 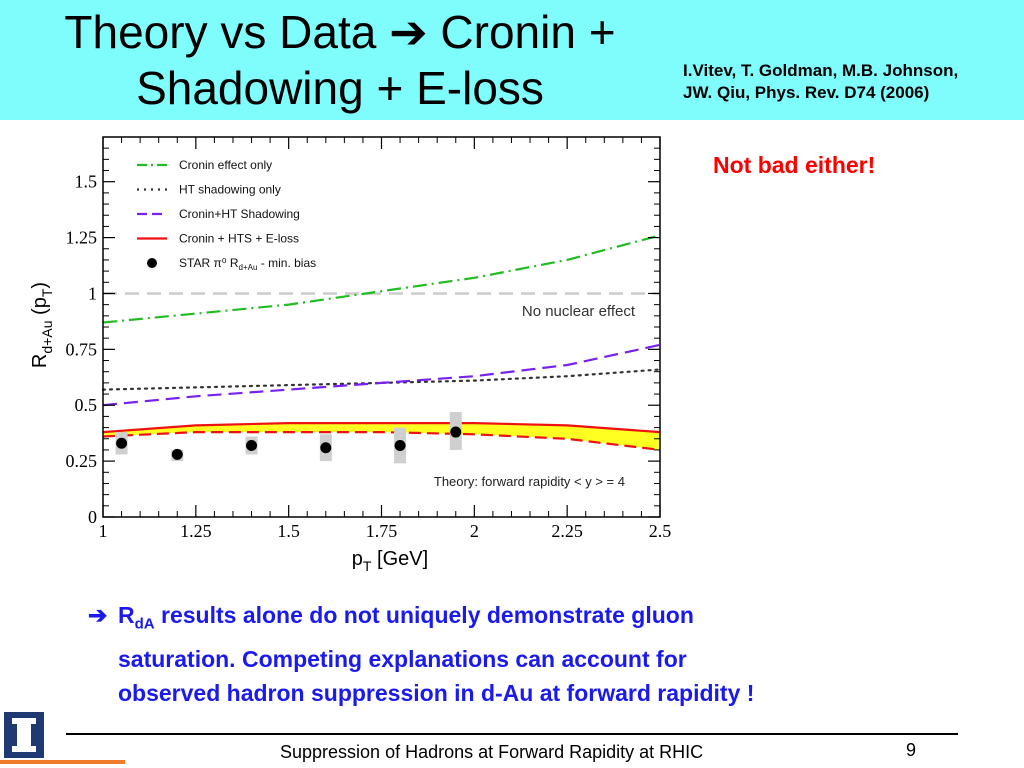 I want to click on note-text: Not bad either!, so click(x=794, y=165).